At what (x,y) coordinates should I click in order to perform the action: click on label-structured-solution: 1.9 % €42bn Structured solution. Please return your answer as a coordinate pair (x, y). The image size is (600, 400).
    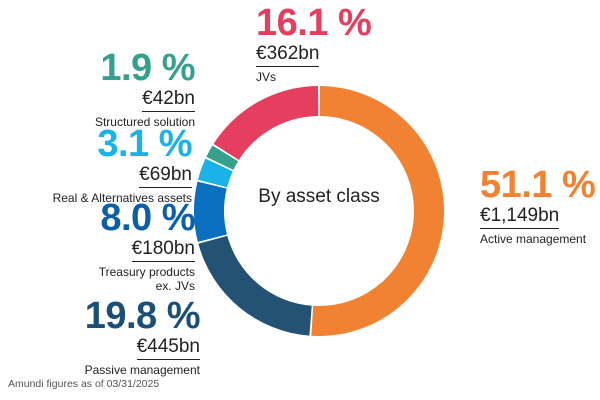
    Looking at the image, I should click on (145, 88).